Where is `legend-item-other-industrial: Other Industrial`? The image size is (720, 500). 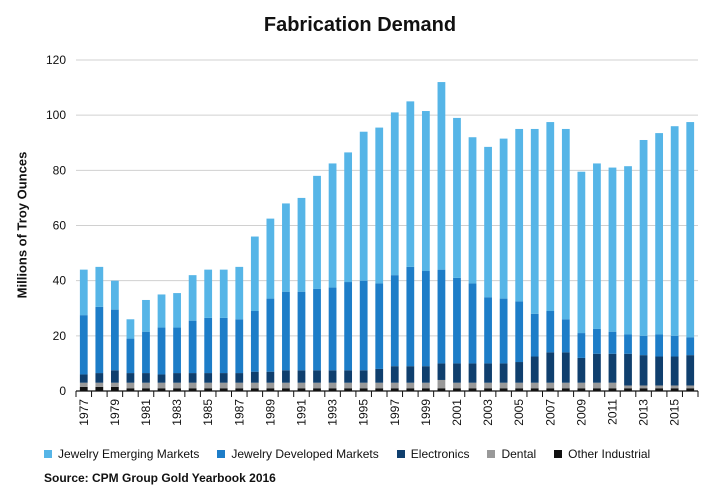
legend-item-other-industrial: Other Industrial is located at coordinates (602, 454).